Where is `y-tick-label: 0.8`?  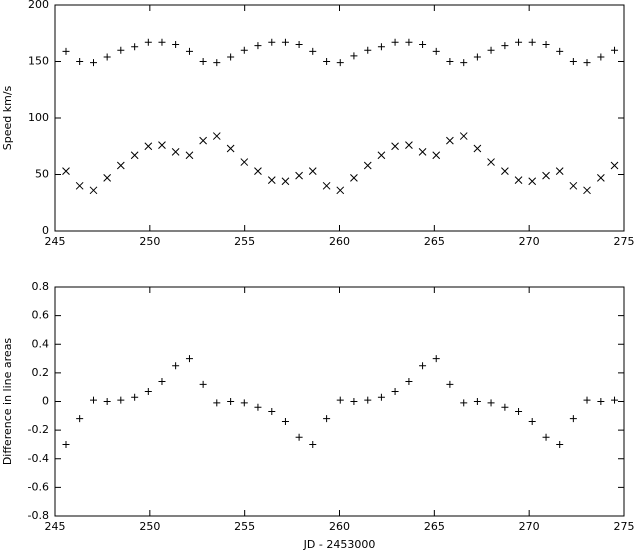
y-tick-label: 0.8 is located at coordinates (41, 286).